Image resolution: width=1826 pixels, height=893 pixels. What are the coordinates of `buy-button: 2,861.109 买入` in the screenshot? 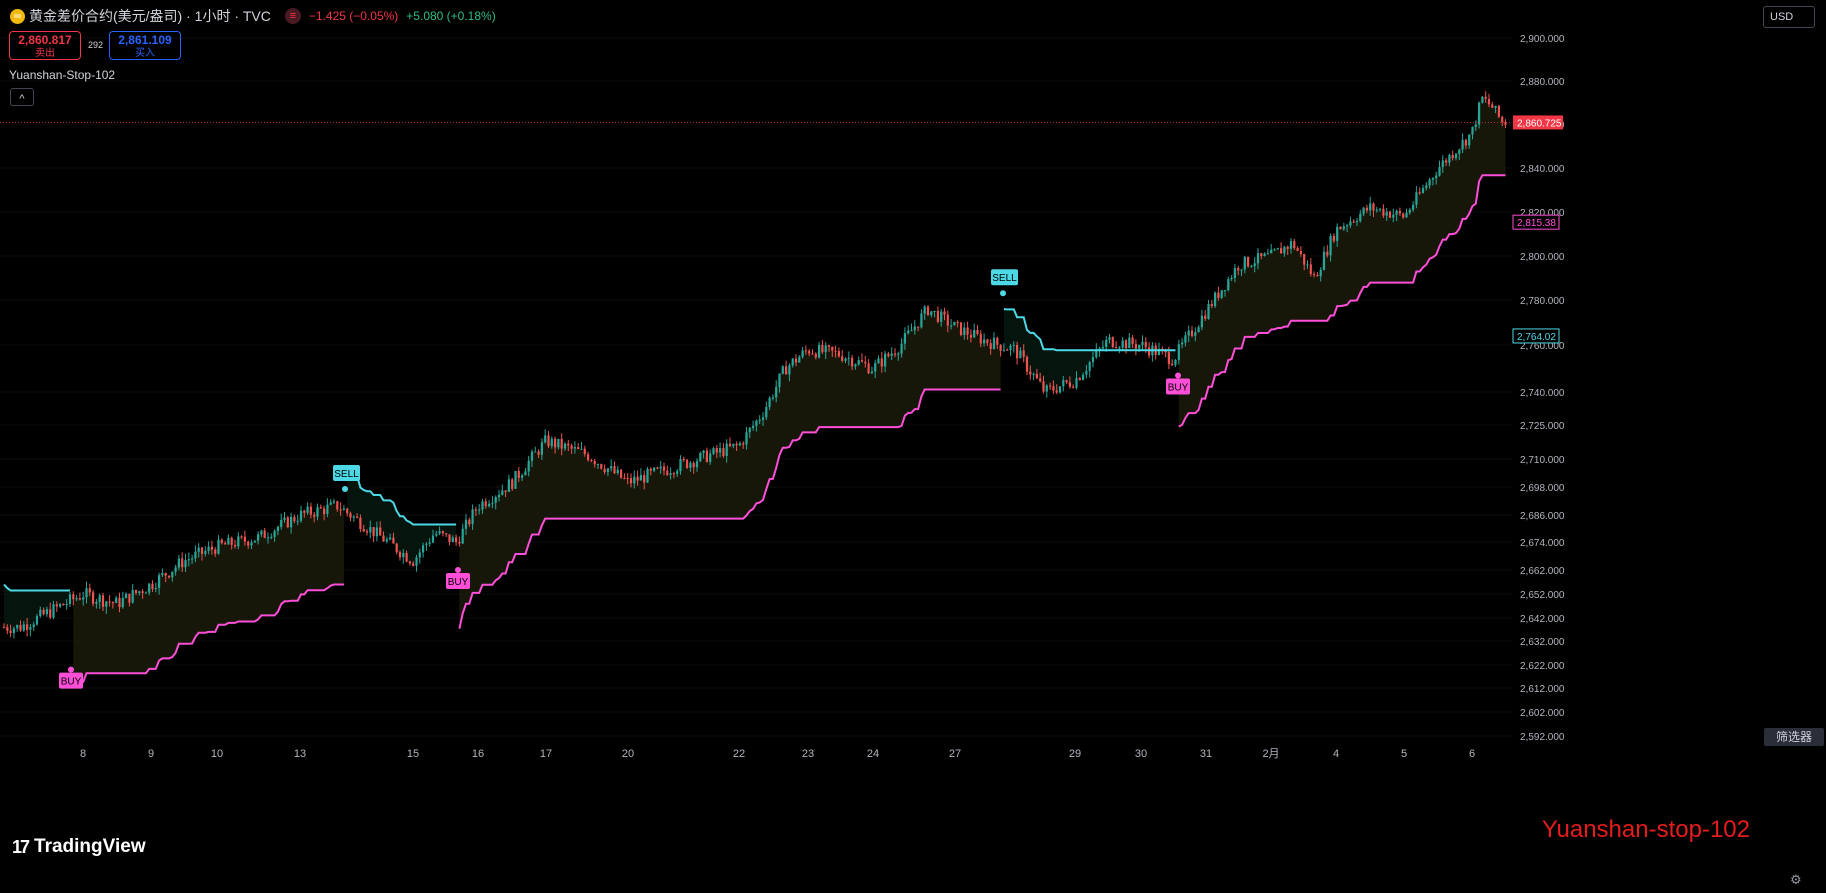 It's located at (145, 45).